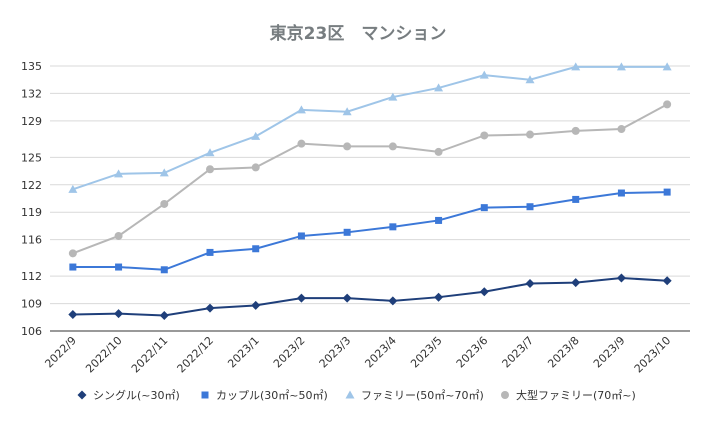 Image resolution: width=716 pixels, height=423 pixels. What do you see at coordinates (422, 395) in the screenshot?
I see `legend-label: ファミリー(50㎡~70㎡)` at bounding box center [422, 395].